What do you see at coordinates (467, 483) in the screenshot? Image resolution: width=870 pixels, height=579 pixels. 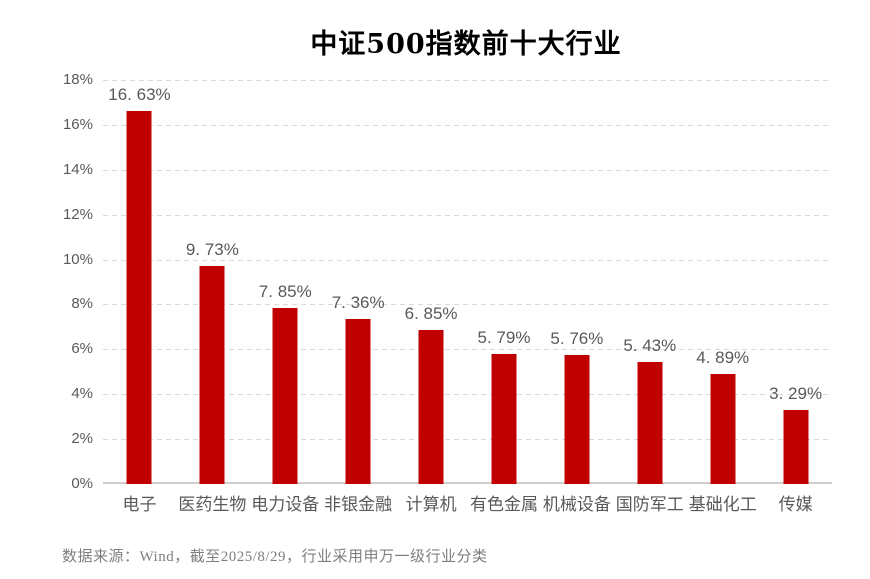 I see `x-axis-line` at bounding box center [467, 483].